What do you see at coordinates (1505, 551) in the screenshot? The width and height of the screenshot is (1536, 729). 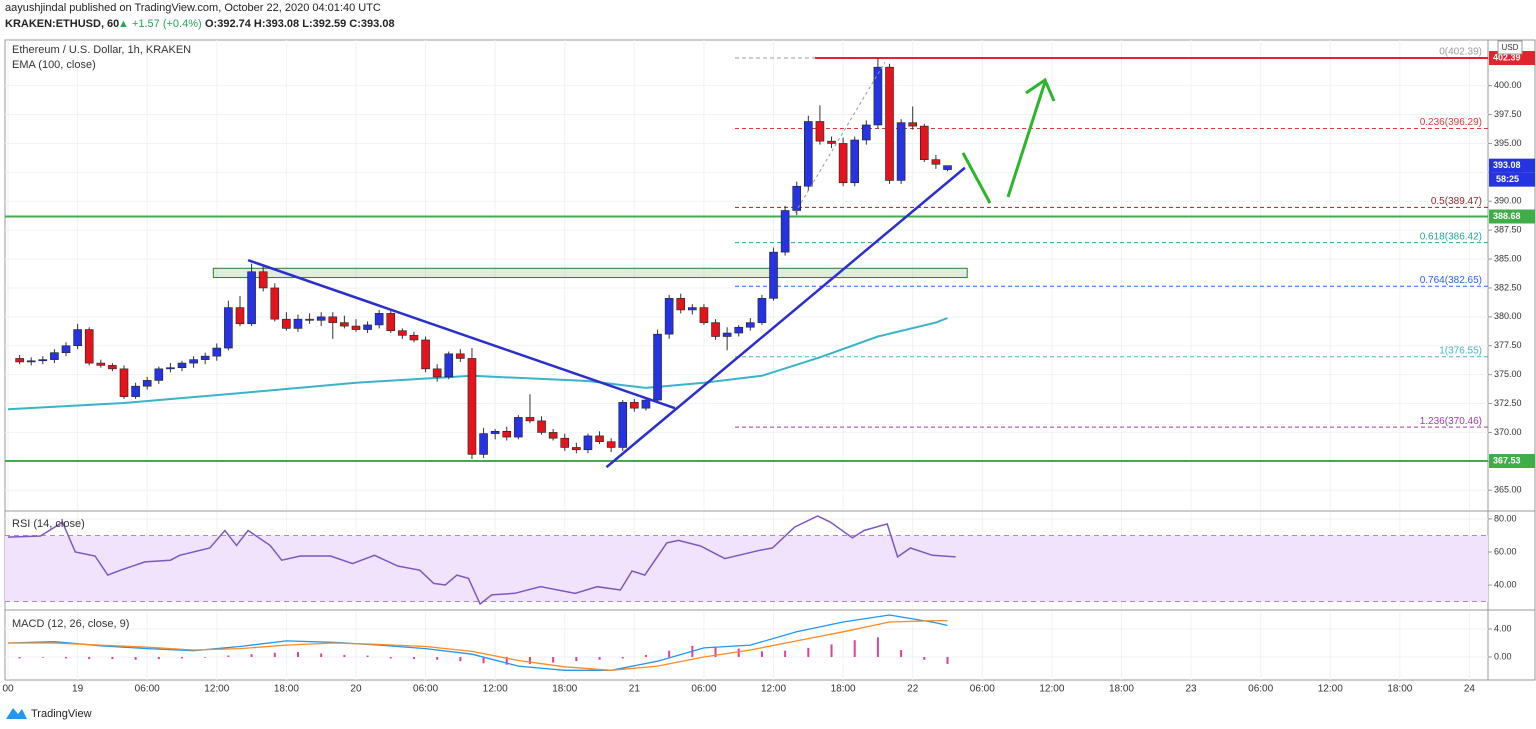 I see `y-tick-label: 60.00` at bounding box center [1505, 551].